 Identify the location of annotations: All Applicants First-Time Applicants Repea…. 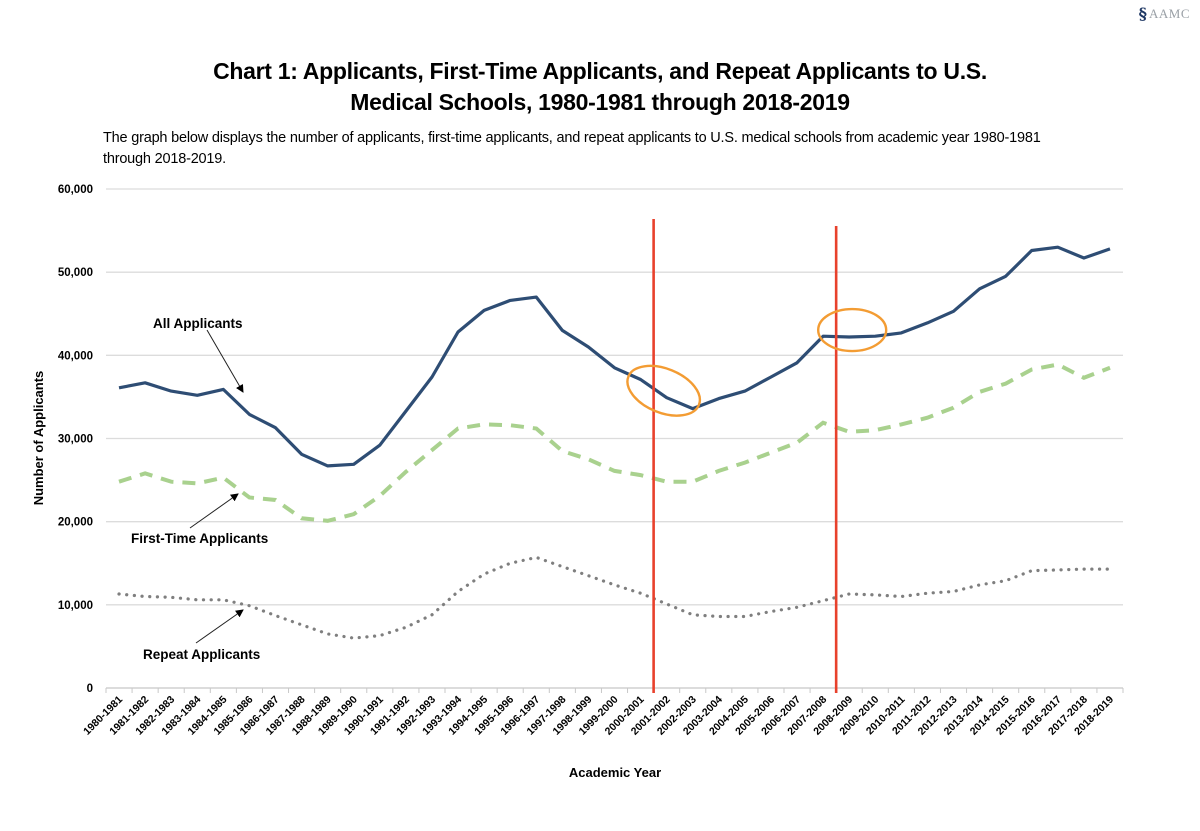
(199, 489).